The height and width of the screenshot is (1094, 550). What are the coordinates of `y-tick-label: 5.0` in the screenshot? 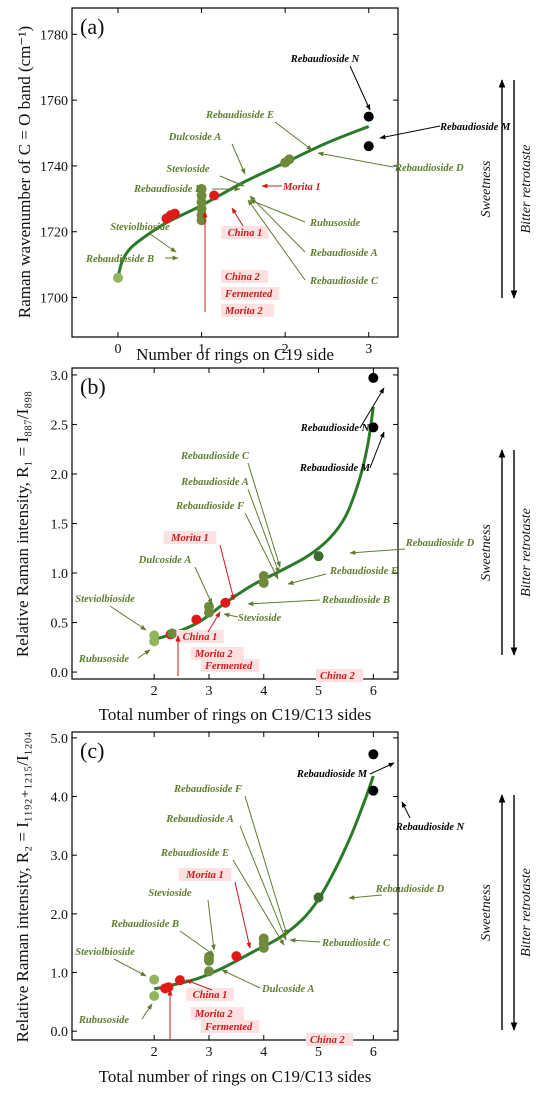 It's located at (60, 739).